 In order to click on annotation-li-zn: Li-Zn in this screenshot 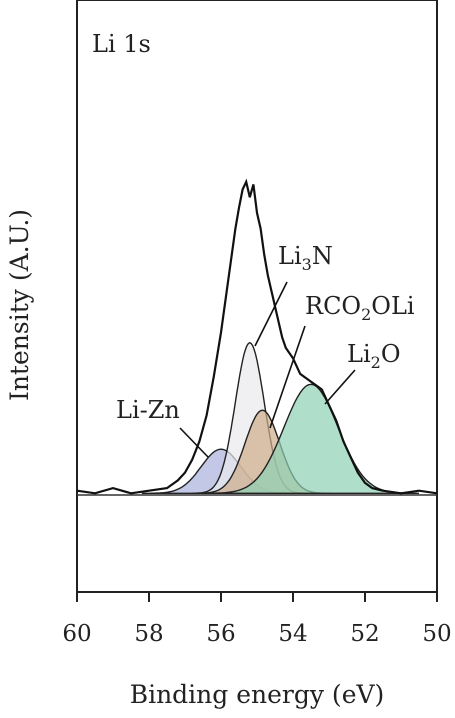, I will do `click(148, 410)`.